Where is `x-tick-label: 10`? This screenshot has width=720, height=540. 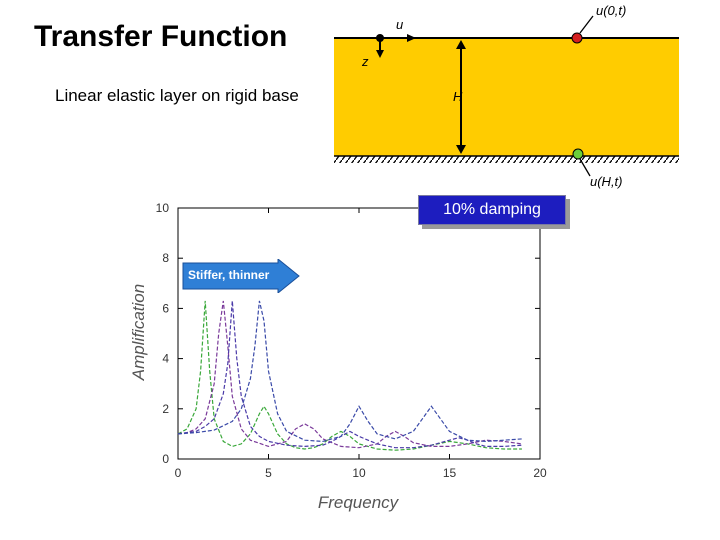
x-tick-label: 10 is located at coordinates (359, 473).